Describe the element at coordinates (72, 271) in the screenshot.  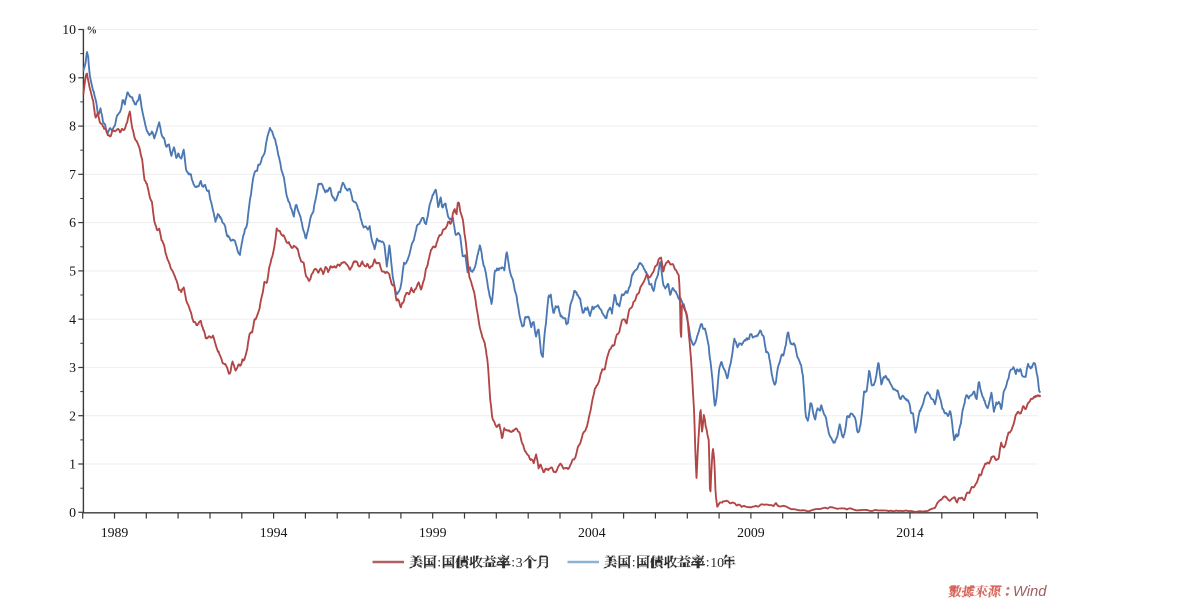
I see `svg-text: 5` at that location.